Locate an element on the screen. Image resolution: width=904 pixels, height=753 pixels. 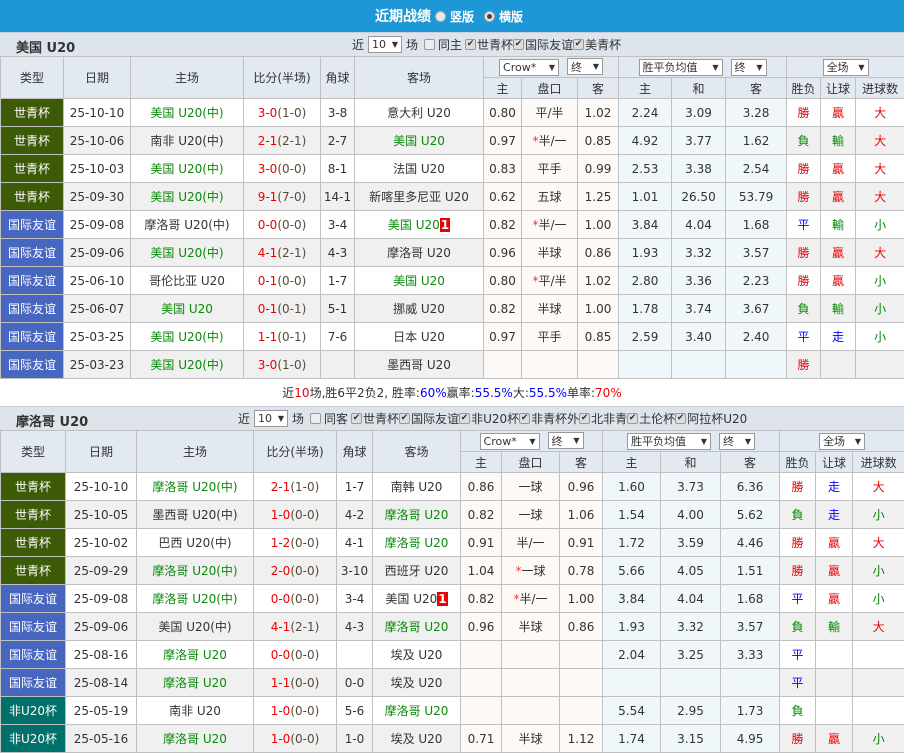
score: 2-0(0-0) is located at coordinates (295, 570).